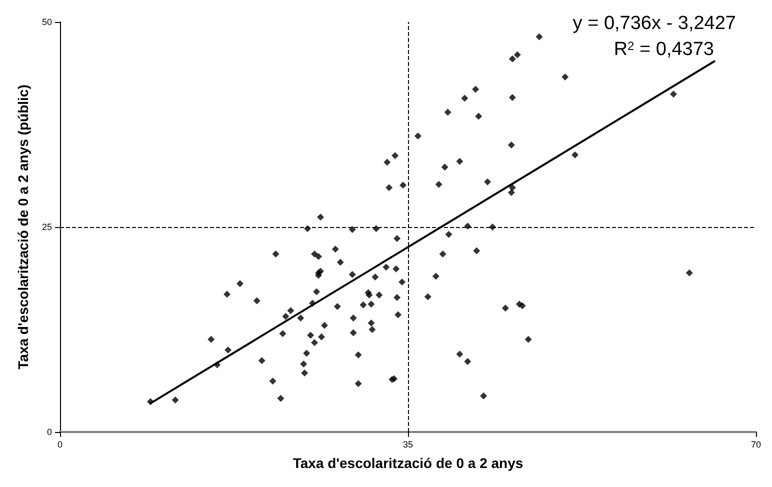  What do you see at coordinates (408, 463) in the screenshot?
I see `x-axis-title: Taxa d'escolarització de 0 a 2 anys` at bounding box center [408, 463].